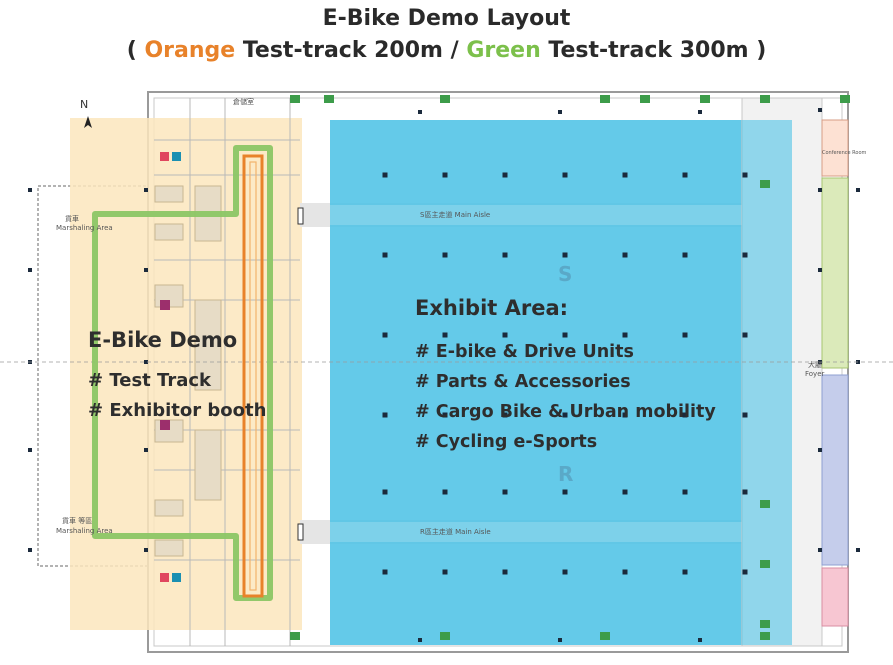  I want to click on subtitle-open: (, so click(135, 50).